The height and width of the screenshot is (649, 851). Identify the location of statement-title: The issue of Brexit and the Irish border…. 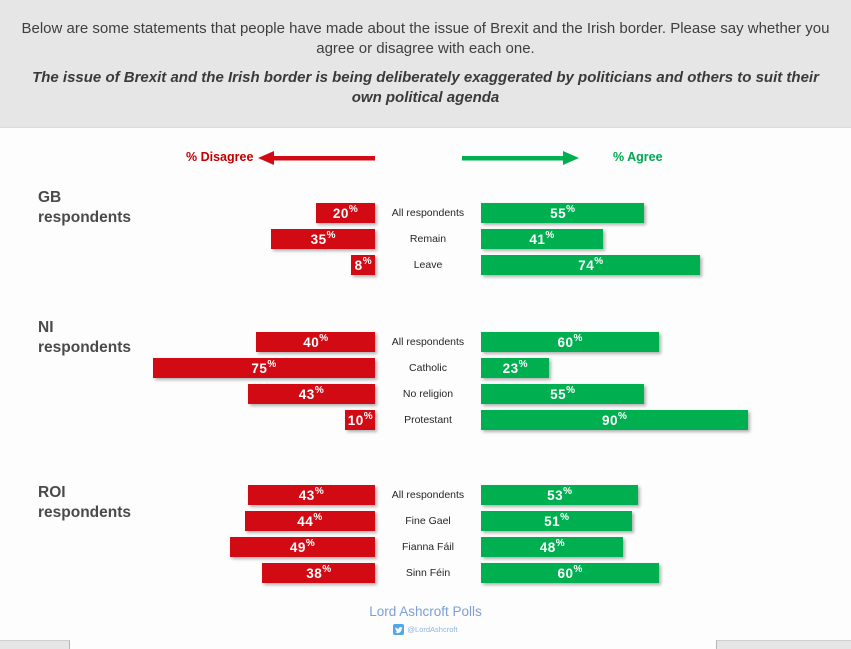
(425, 88).